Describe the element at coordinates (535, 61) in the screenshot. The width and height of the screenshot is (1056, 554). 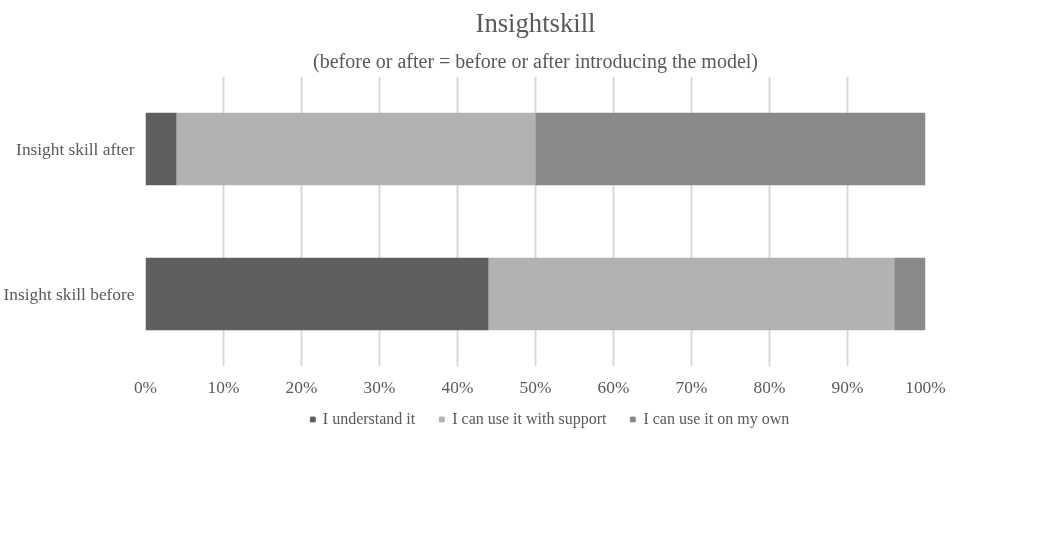
I see `chart-subtitle: (before or after = before or after introducing the model)` at that location.